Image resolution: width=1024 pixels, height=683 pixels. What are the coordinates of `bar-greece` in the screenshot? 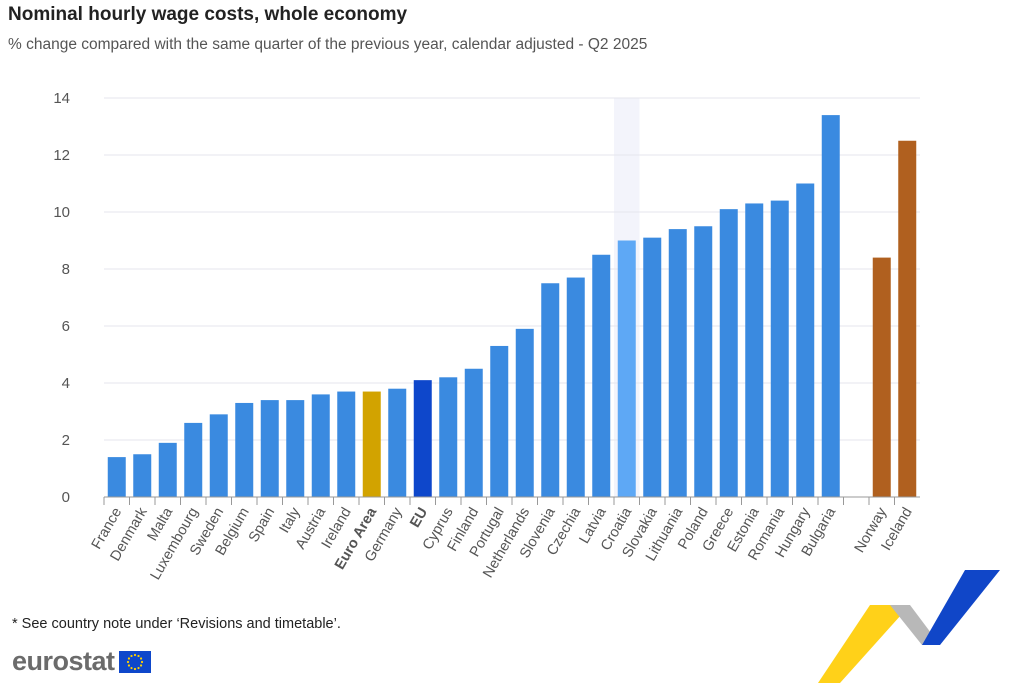 It's located at (728, 353).